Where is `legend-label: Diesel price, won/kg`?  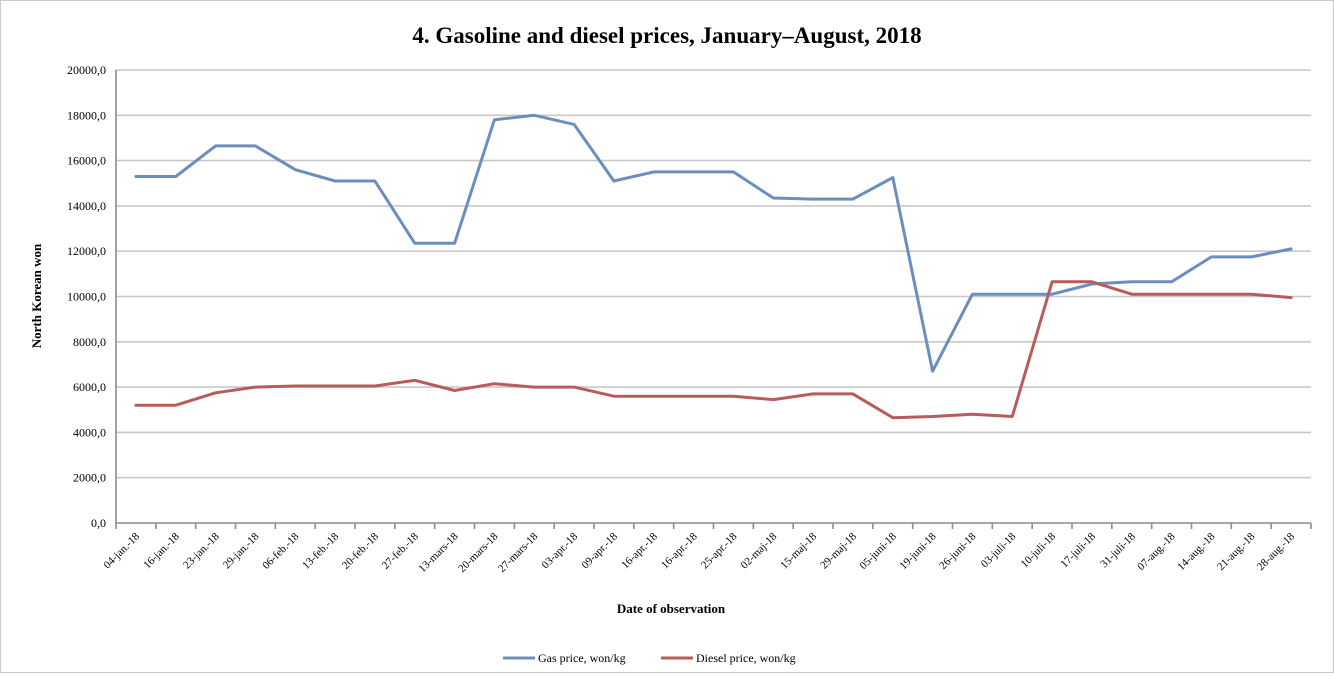
legend-label: Diesel price, won/kg is located at coordinates (746, 658).